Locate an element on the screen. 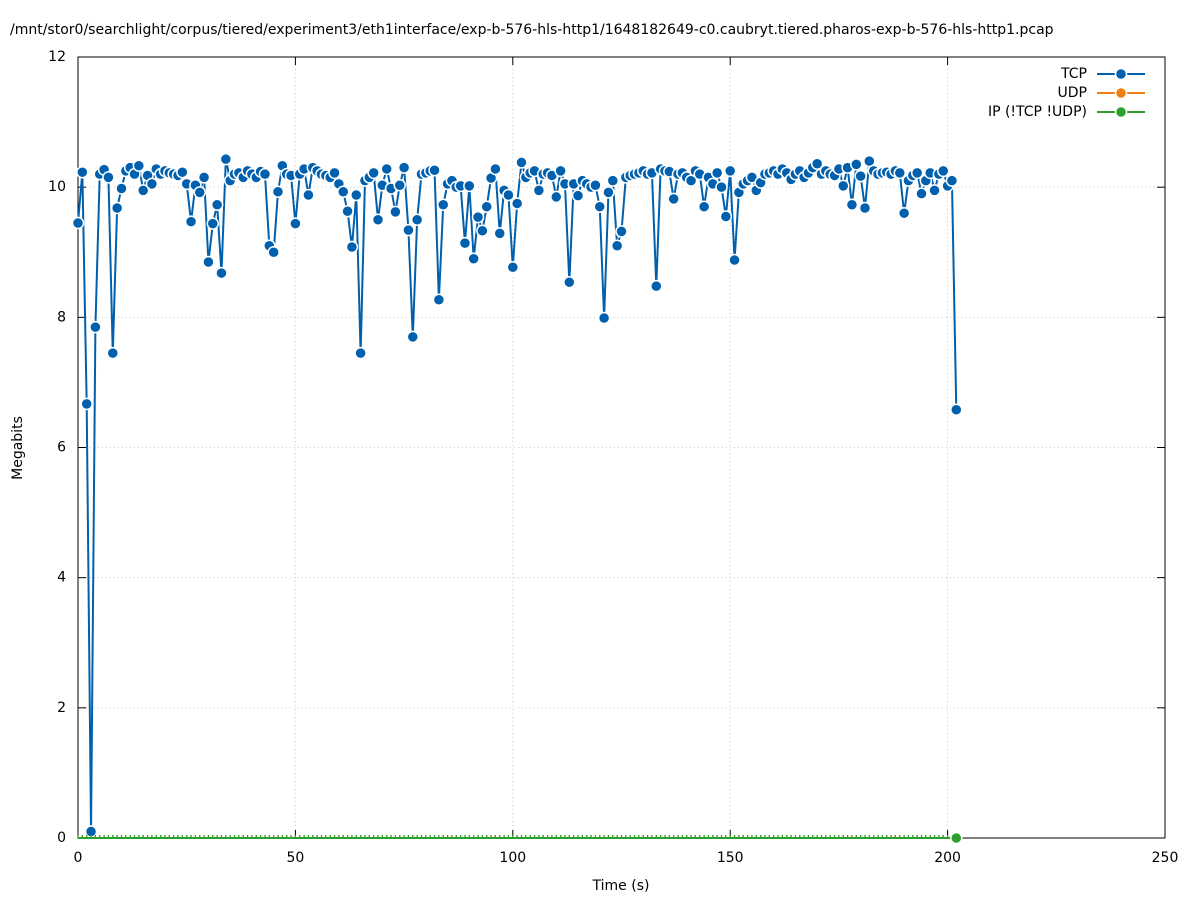  y-tick-label: 8 is located at coordinates (61, 317).